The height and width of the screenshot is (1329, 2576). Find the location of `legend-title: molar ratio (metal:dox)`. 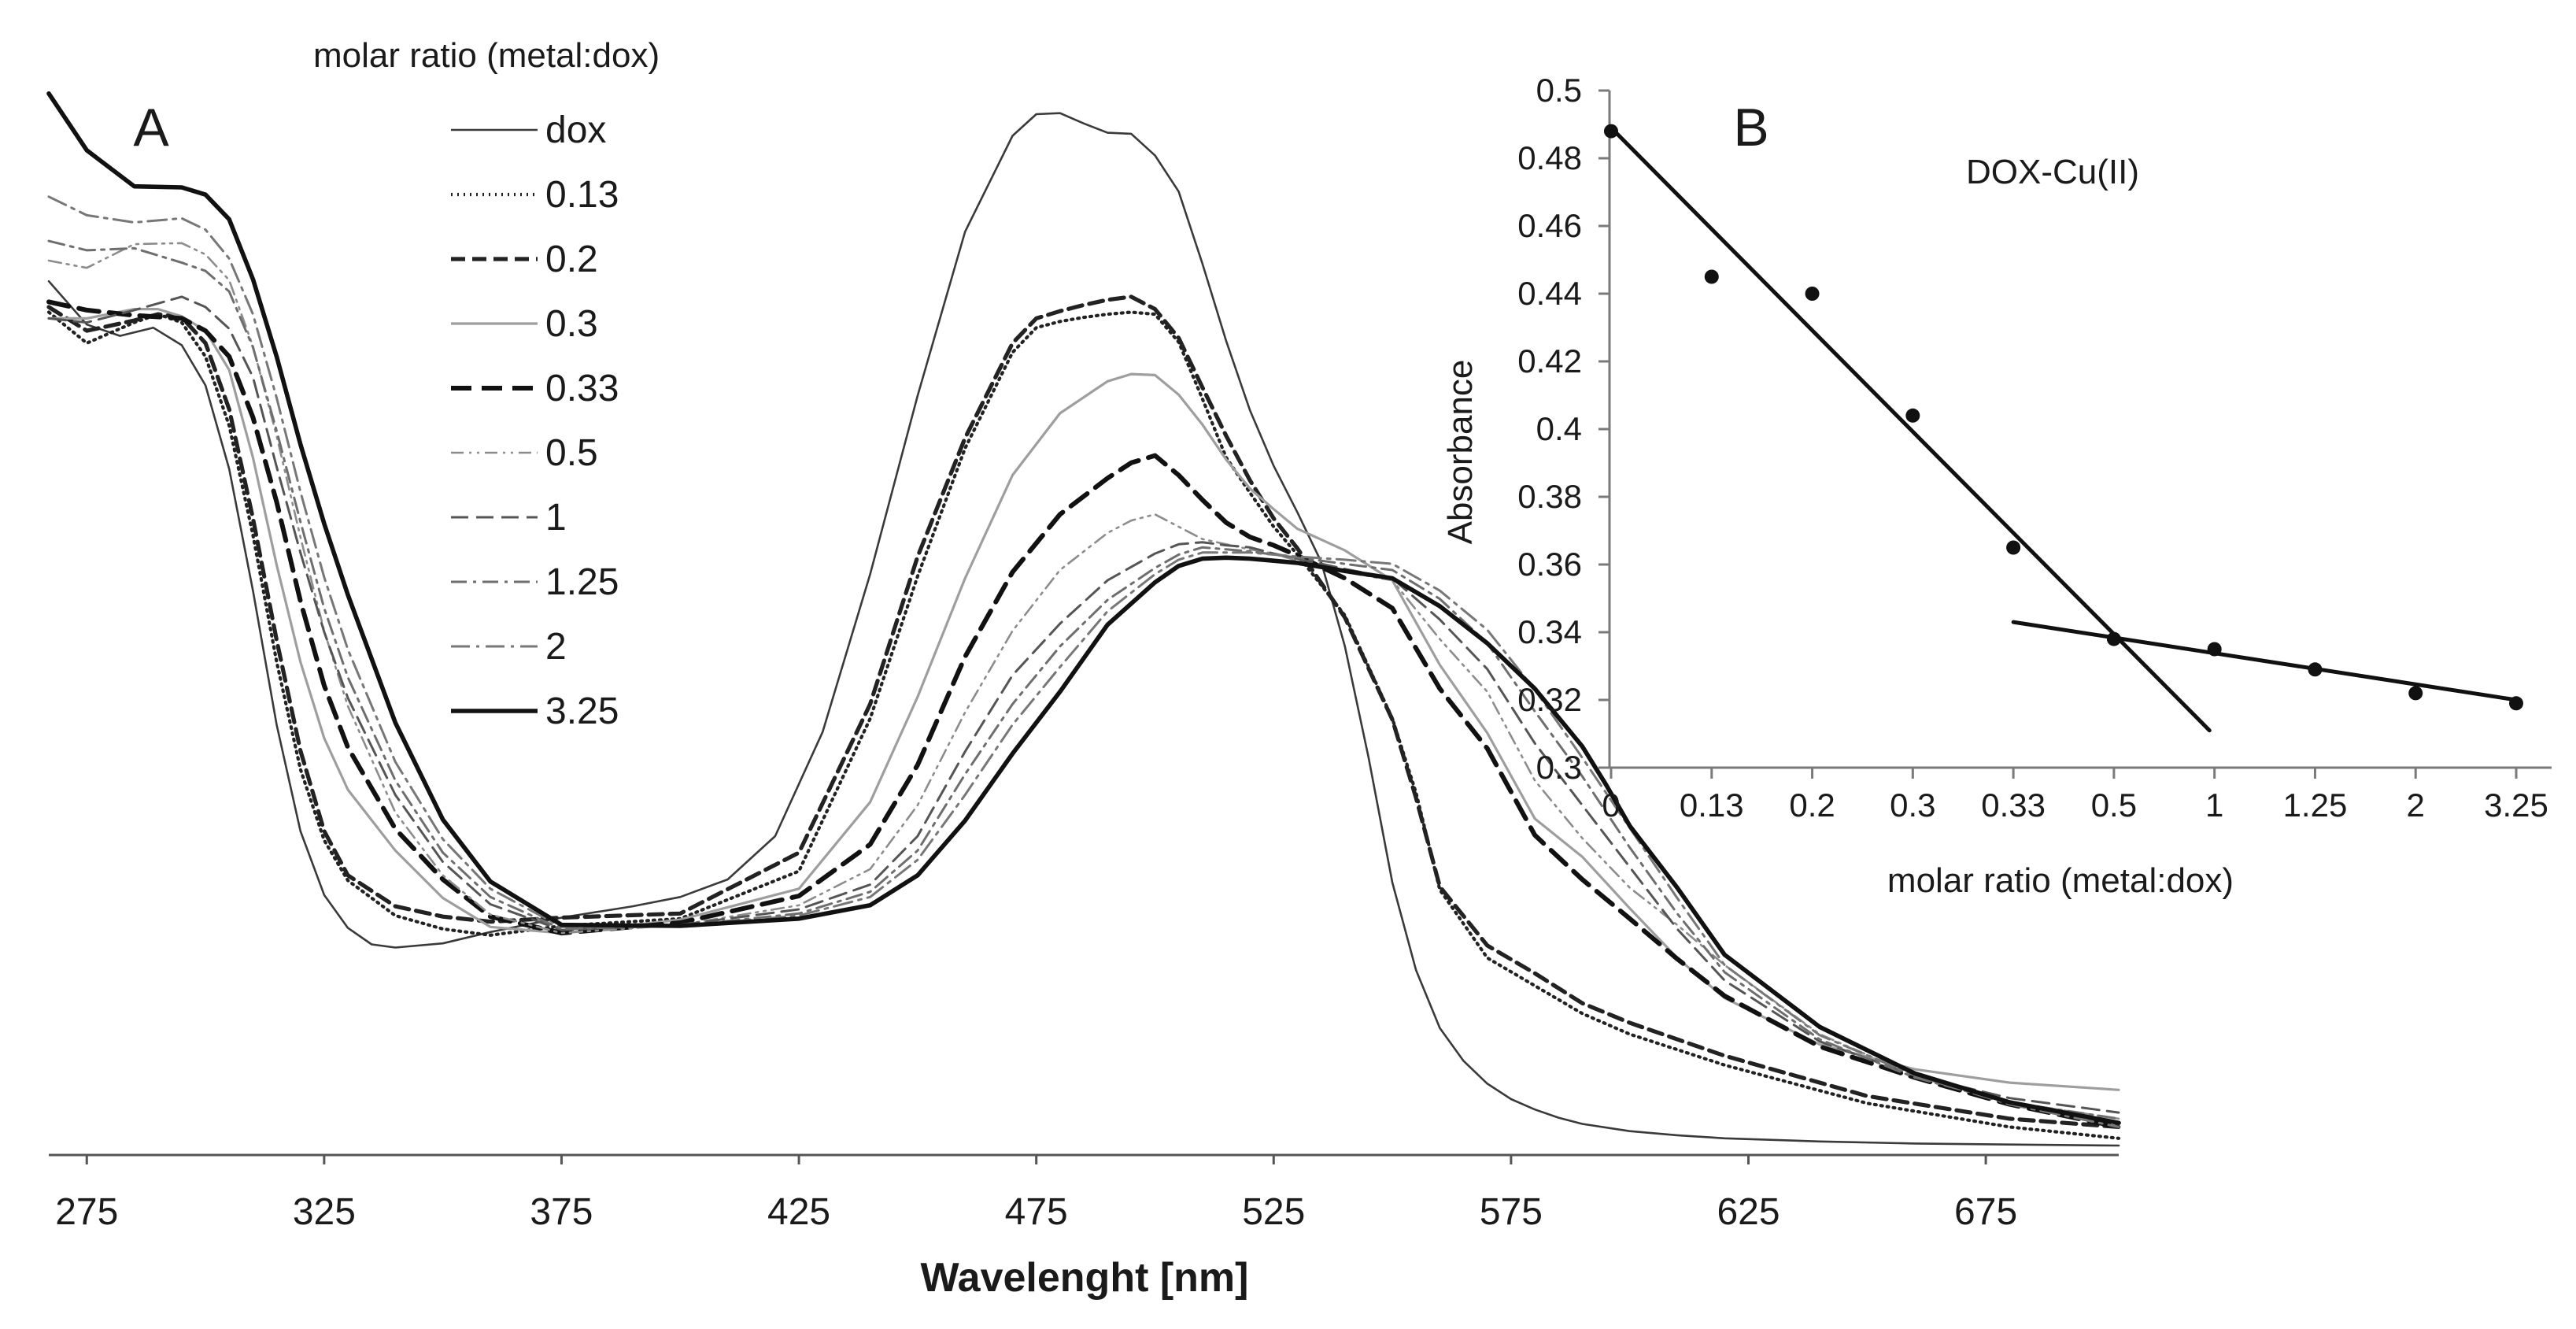

legend-title: molar ratio (metal:dox) is located at coordinates (486, 55).